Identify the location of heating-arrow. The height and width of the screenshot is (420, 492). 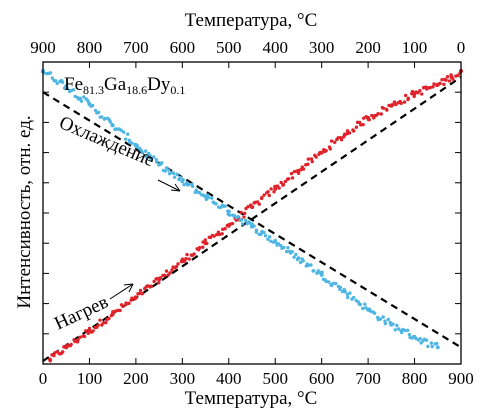
(121, 291).